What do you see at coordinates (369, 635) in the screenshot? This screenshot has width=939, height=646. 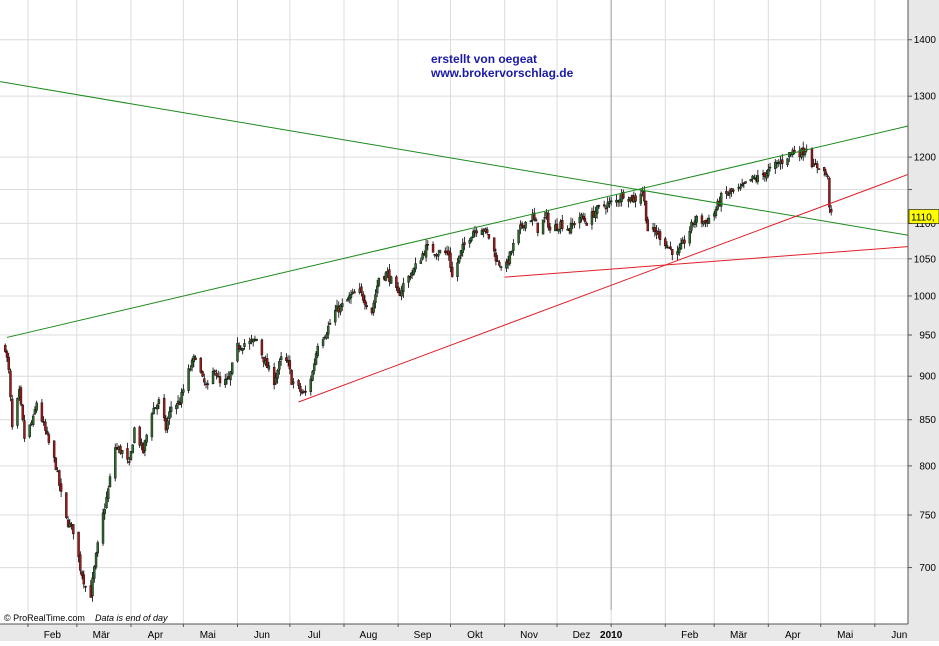 I see `x-tick-label: Aug` at bounding box center [369, 635].